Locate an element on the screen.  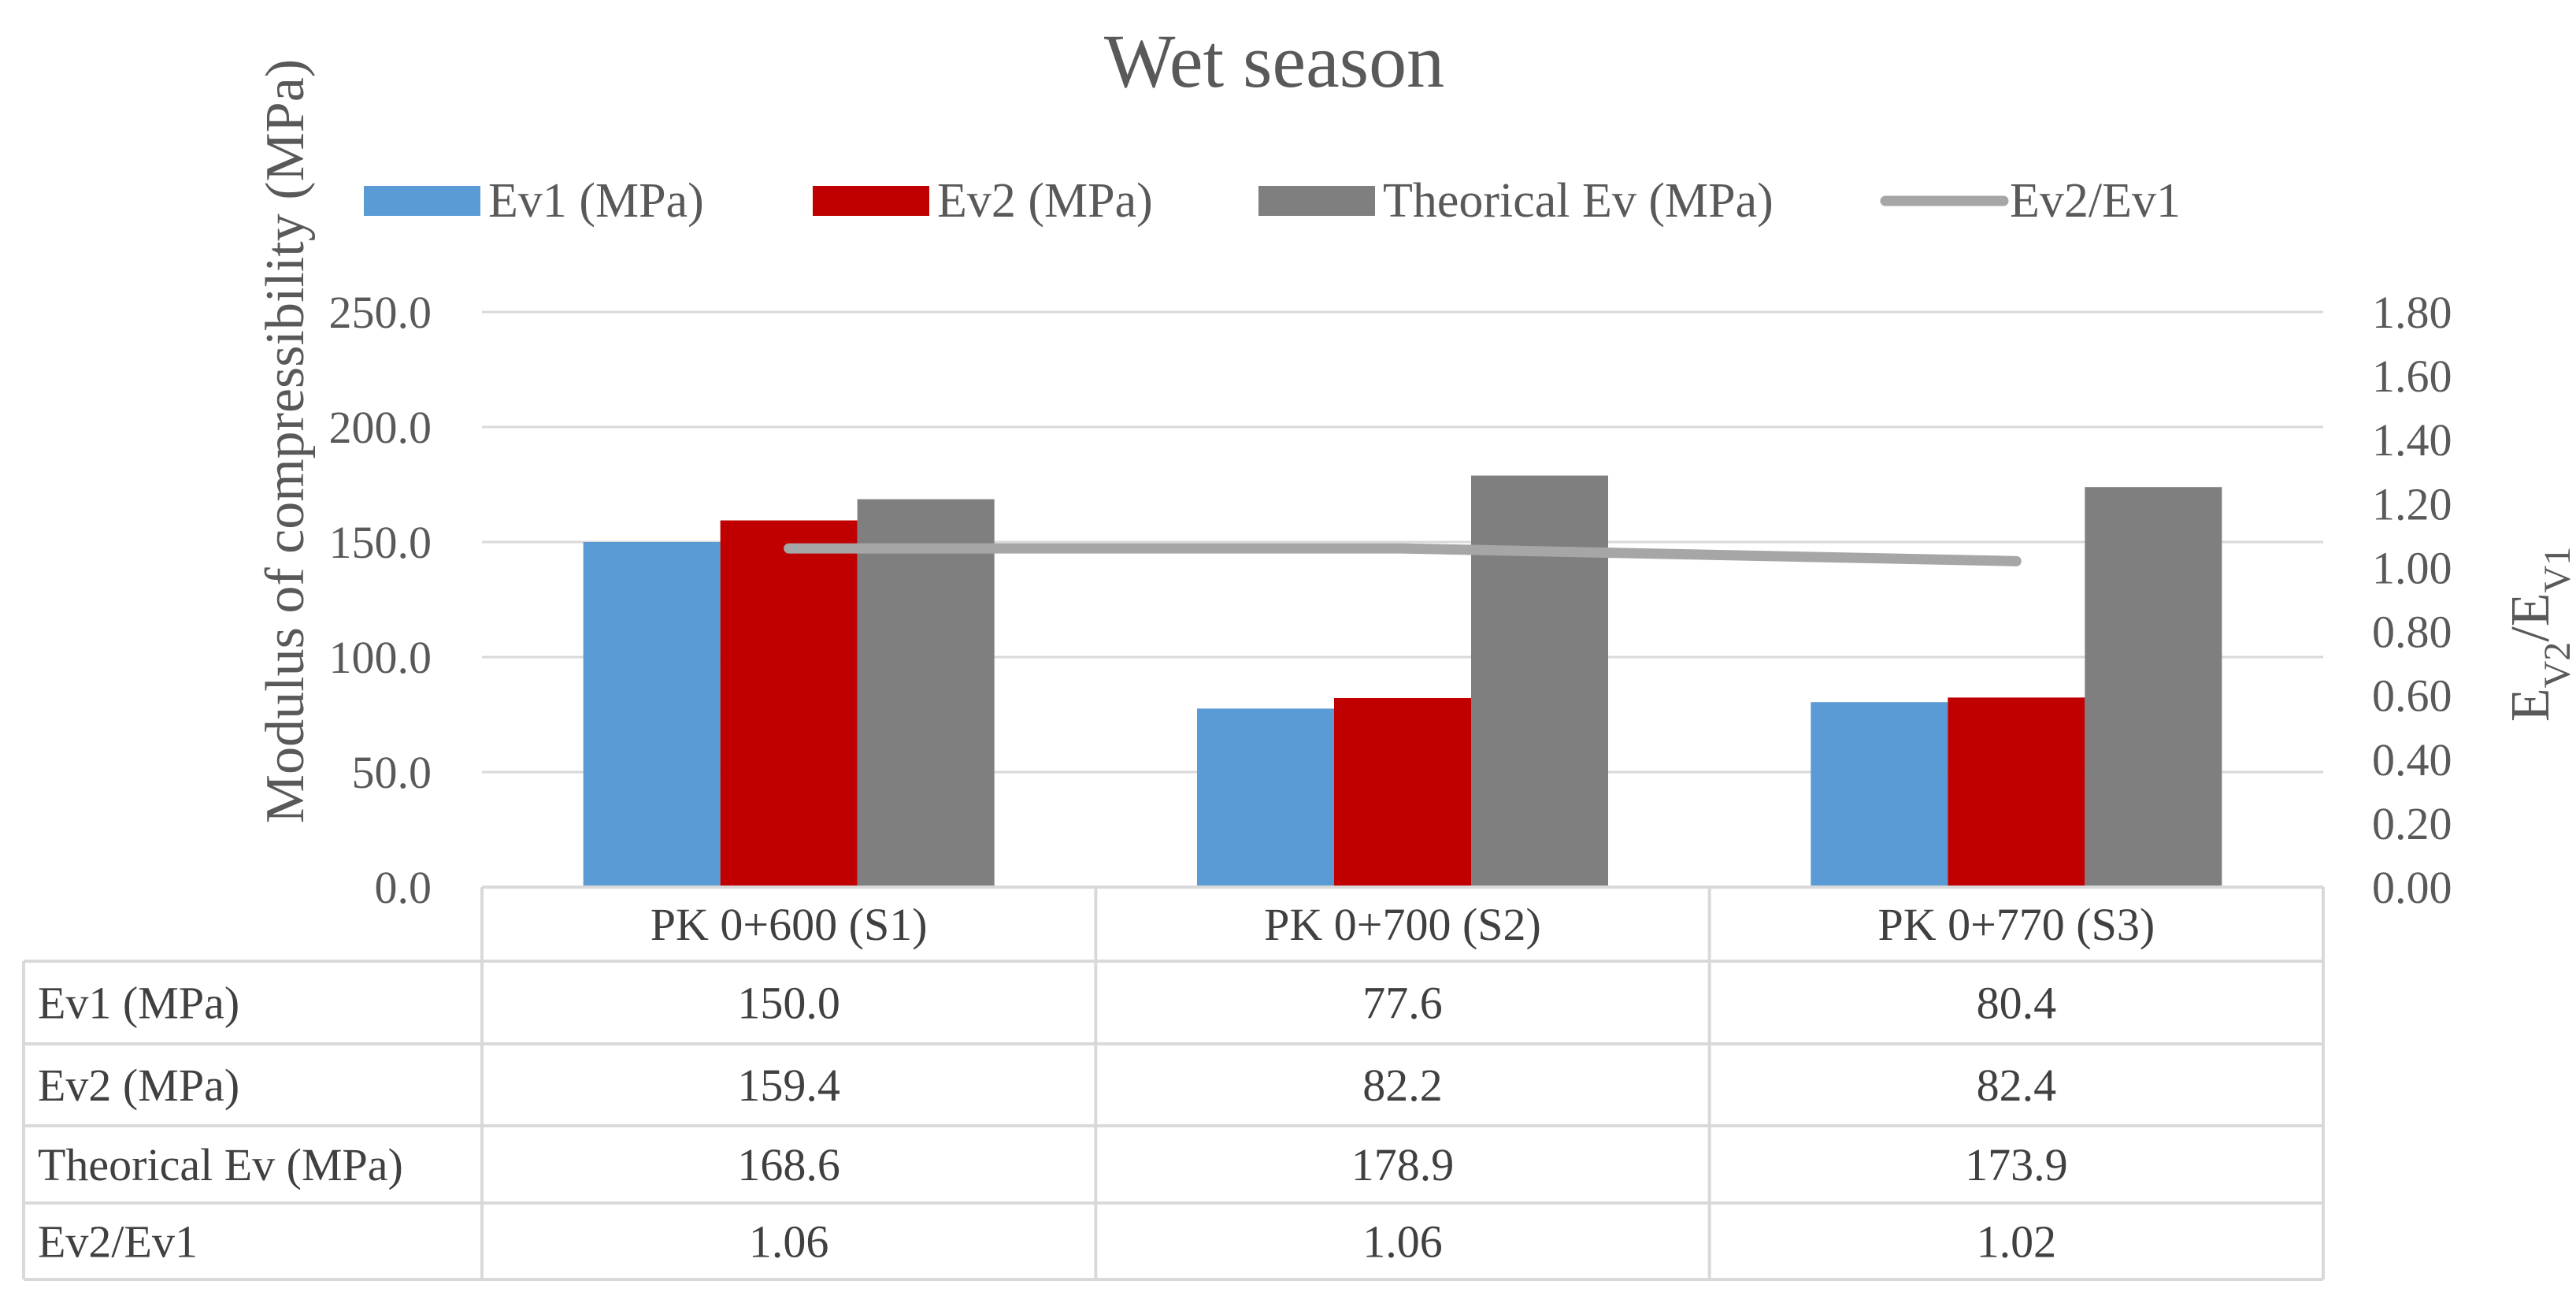
y-tick-label: 50.0 is located at coordinates (392, 772).